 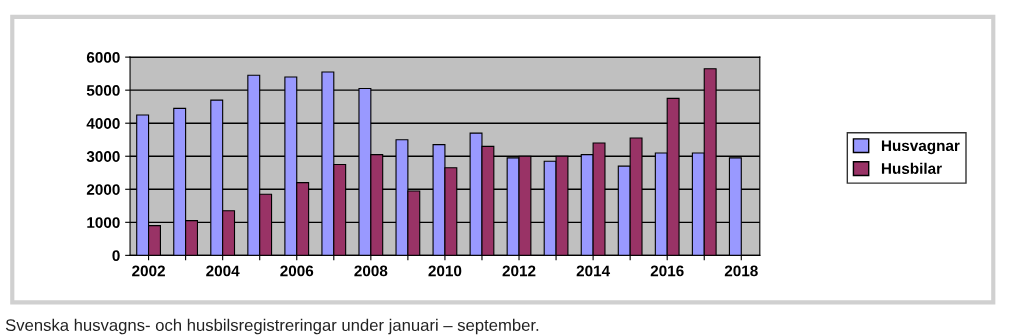 I want to click on legend-label: Husbilar, so click(x=911, y=168).